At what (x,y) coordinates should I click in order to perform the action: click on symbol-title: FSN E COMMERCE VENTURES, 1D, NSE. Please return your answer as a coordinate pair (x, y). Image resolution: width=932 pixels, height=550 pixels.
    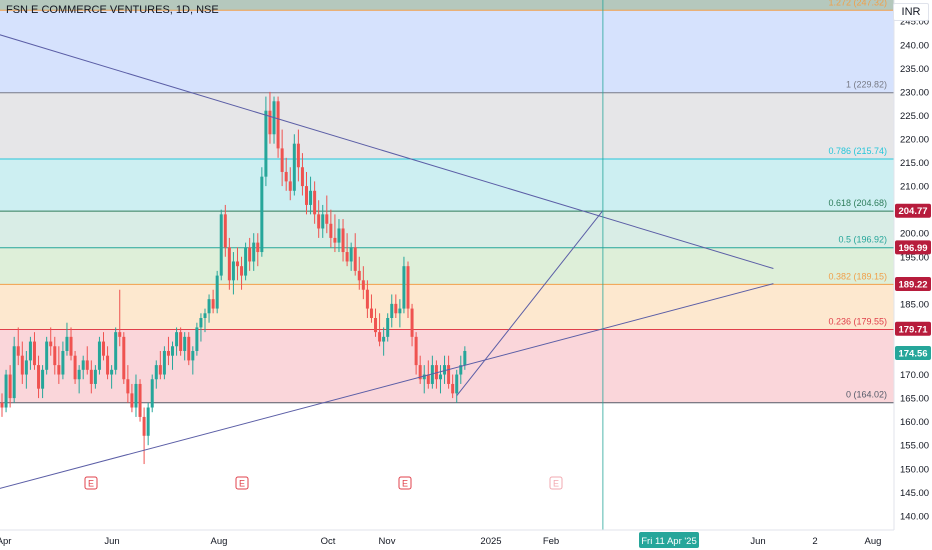
    Looking at the image, I should click on (112, 10).